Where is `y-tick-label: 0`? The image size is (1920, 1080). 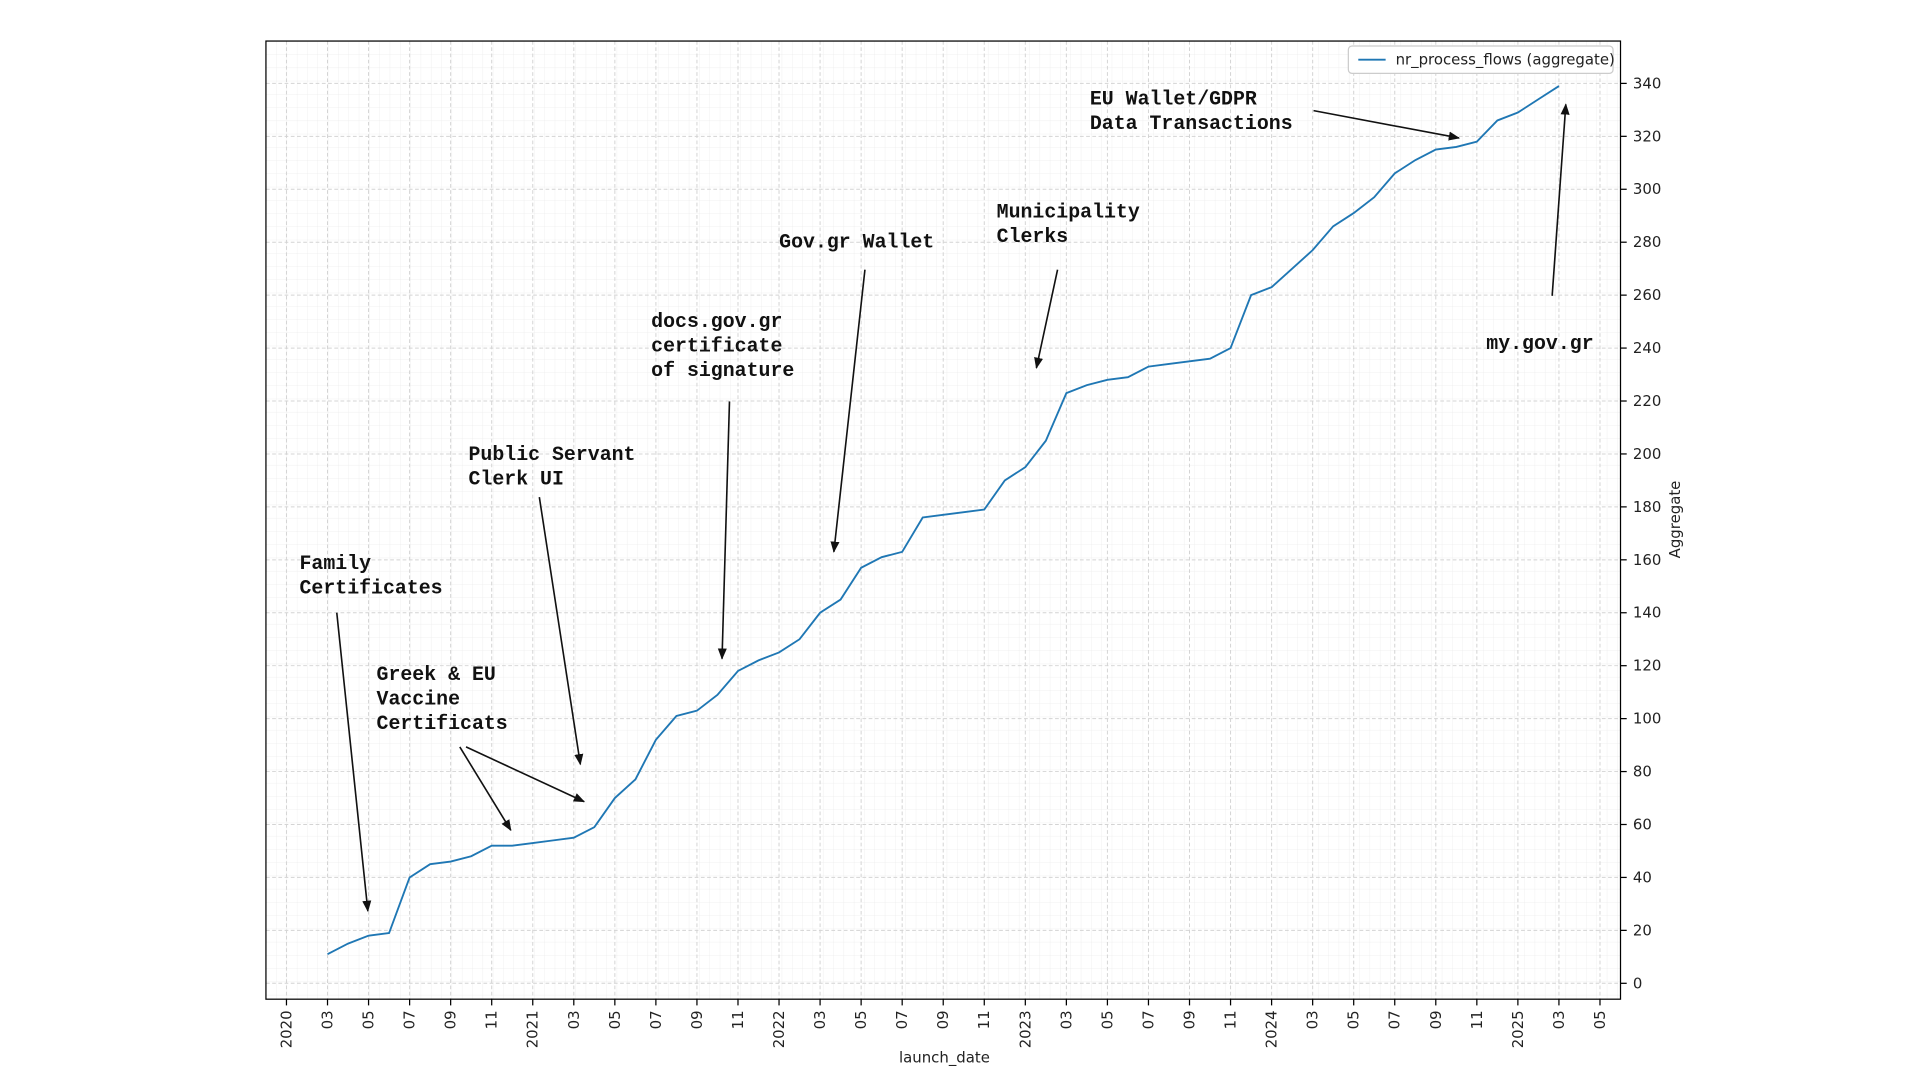 y-tick-label: 0 is located at coordinates (1637, 983).